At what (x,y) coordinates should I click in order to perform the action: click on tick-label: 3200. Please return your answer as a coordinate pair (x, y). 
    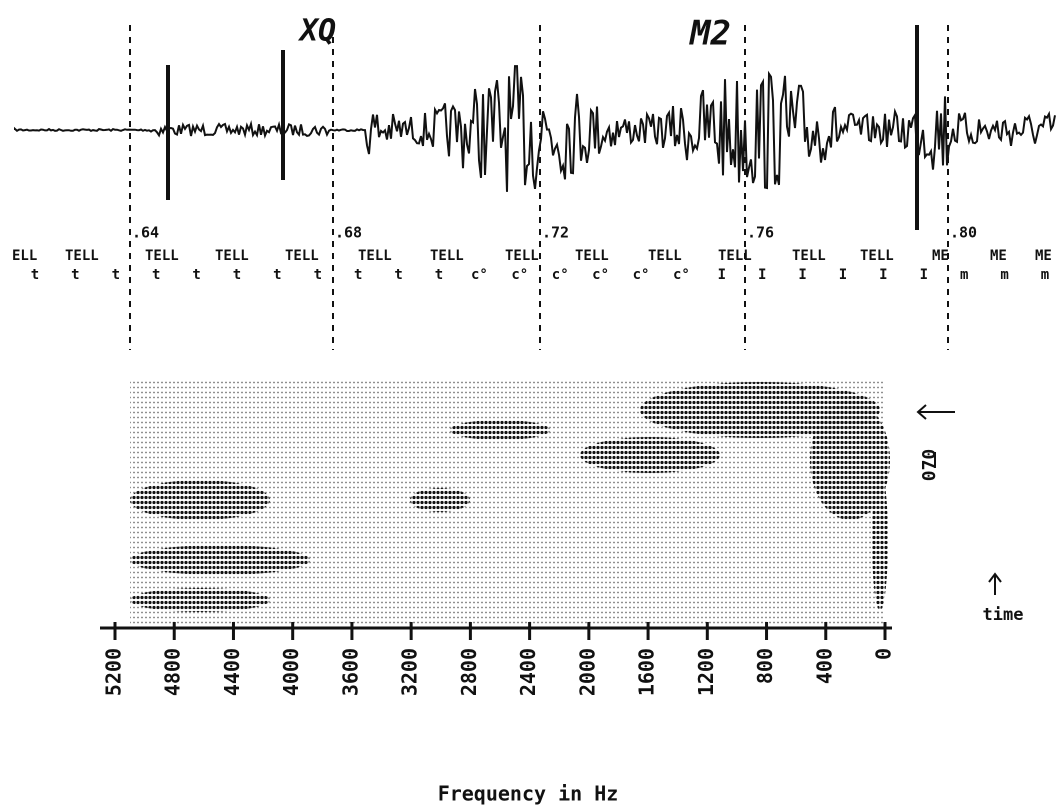
    Looking at the image, I should click on (410, 672).